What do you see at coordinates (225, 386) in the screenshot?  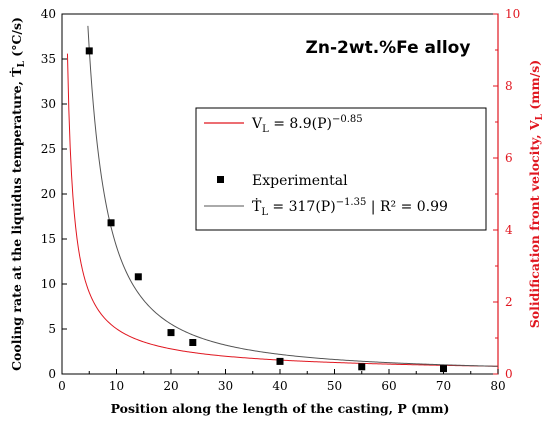 I see `x-tick-label: 30` at bounding box center [225, 386].